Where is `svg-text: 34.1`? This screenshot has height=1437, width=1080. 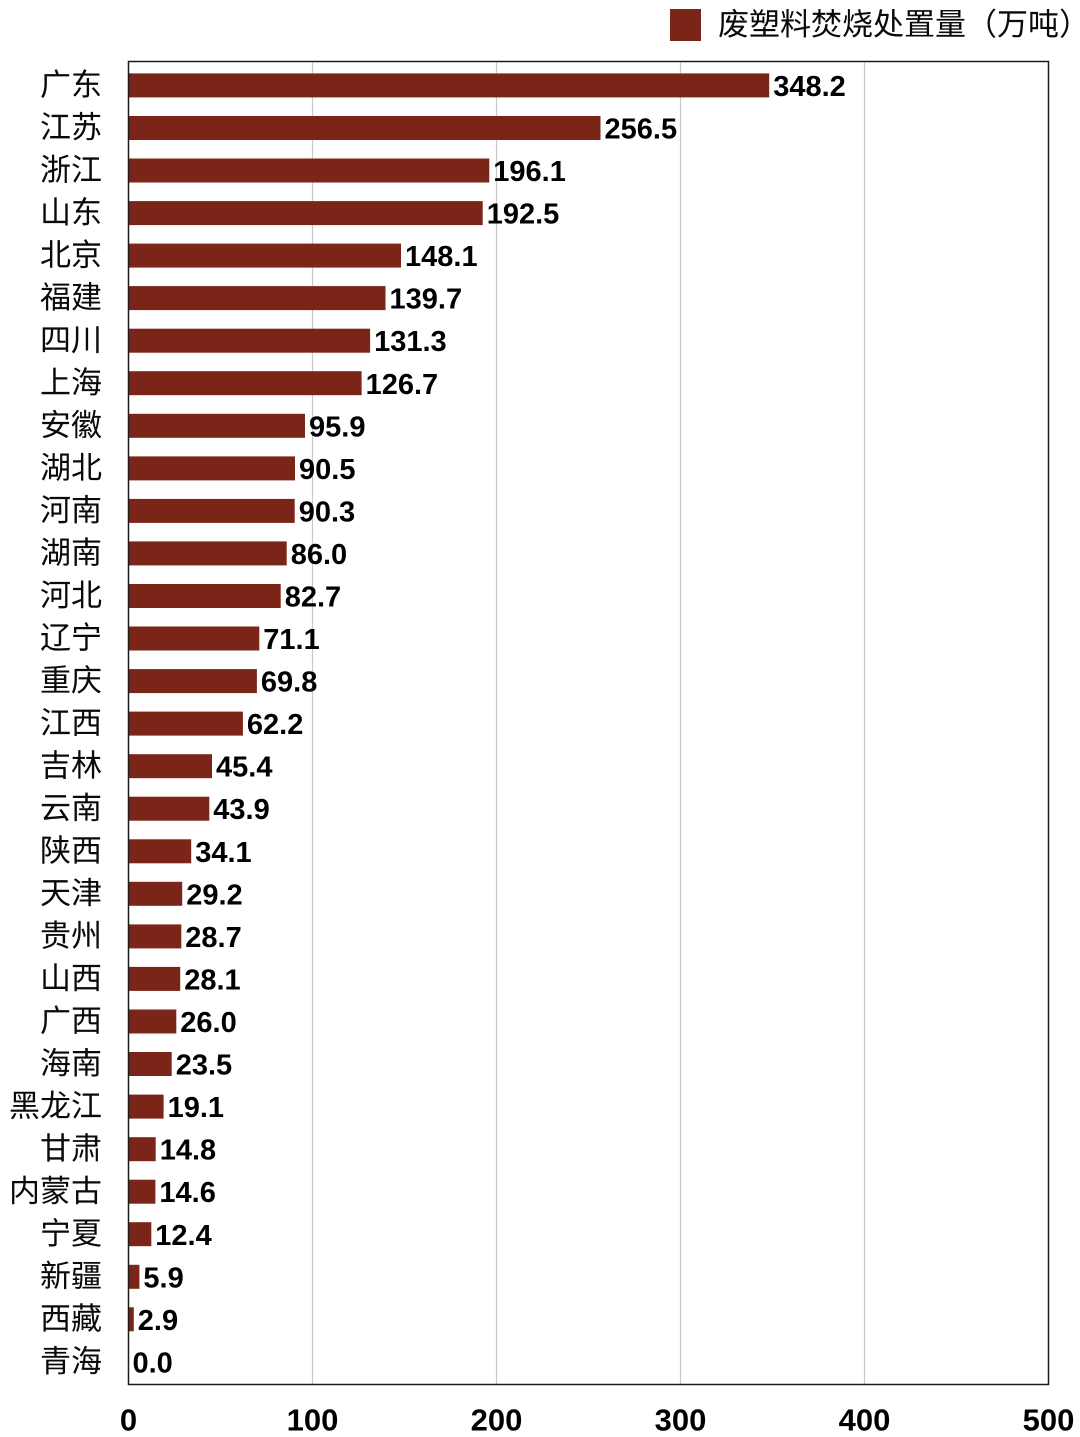
svg-text: 34.1 is located at coordinates (223, 853).